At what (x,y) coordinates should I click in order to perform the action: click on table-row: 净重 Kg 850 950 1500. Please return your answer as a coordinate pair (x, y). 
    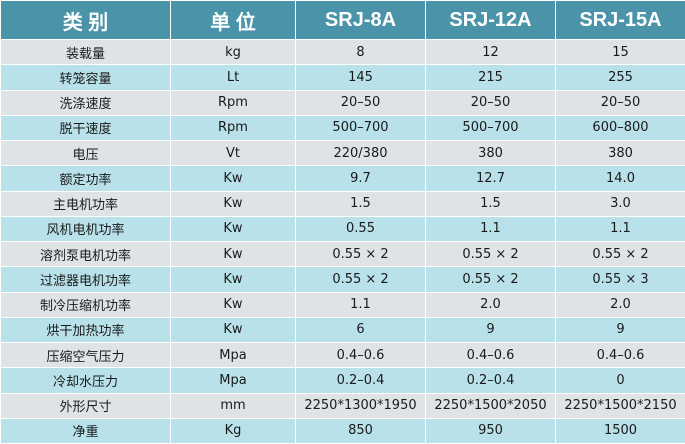
    Looking at the image, I should click on (342, 430).